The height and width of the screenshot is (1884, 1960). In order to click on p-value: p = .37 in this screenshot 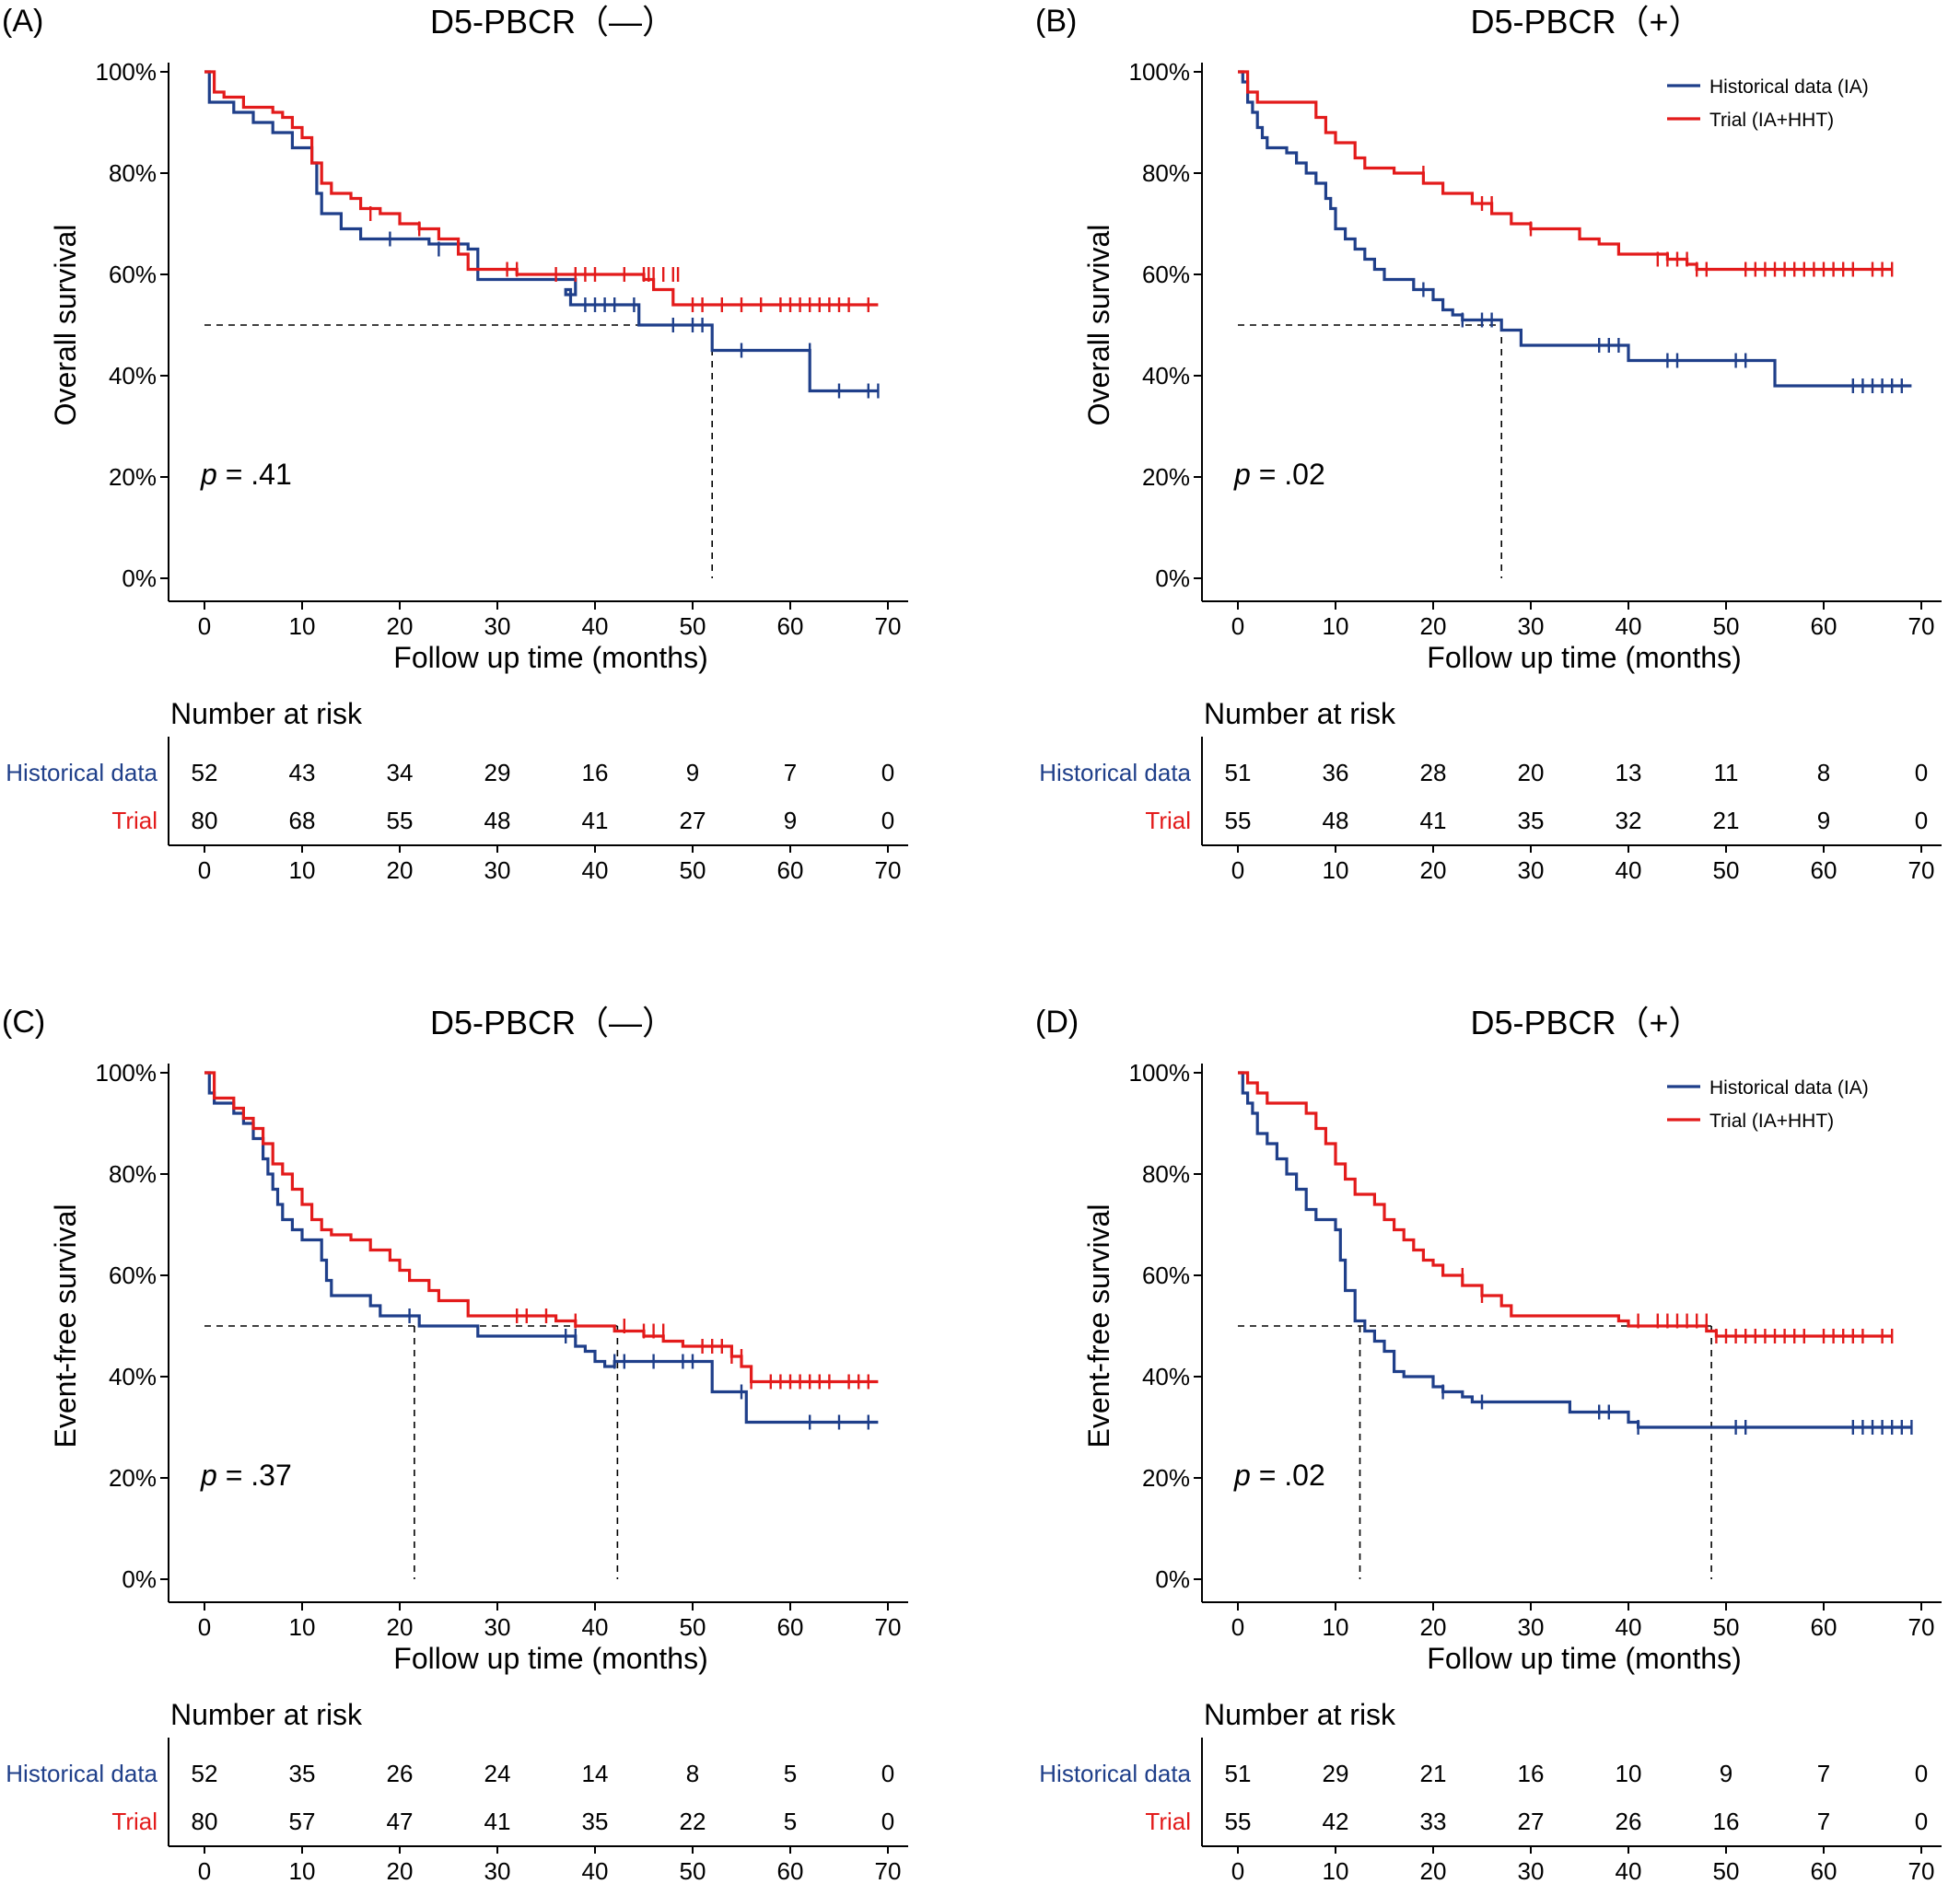, I will do `click(246, 1475)`.